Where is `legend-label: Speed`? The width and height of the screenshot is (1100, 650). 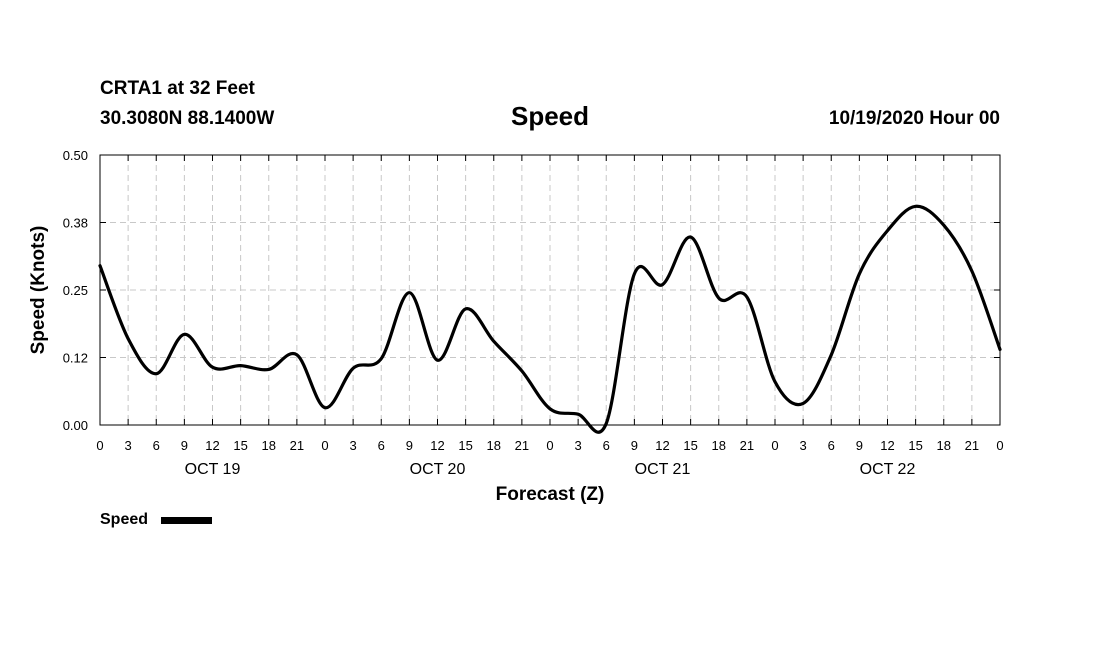 legend-label: Speed is located at coordinates (124, 519).